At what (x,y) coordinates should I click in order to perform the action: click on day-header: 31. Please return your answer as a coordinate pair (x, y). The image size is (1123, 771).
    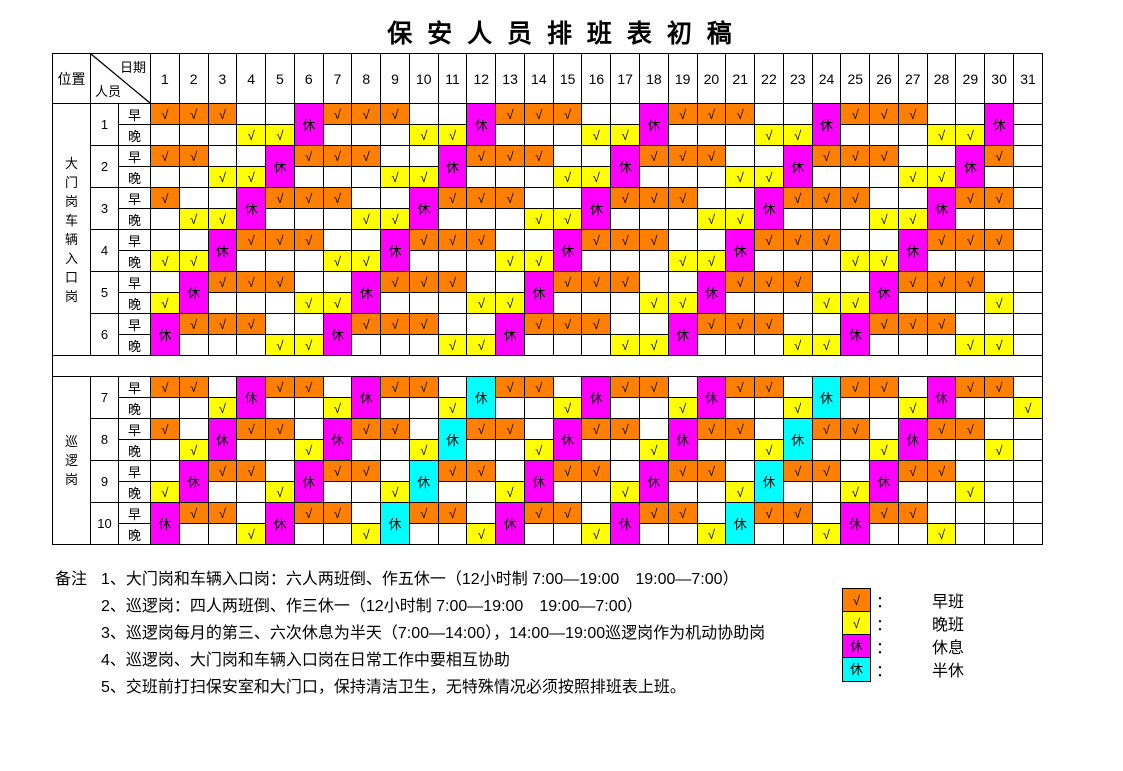
    Looking at the image, I should click on (1028, 78).